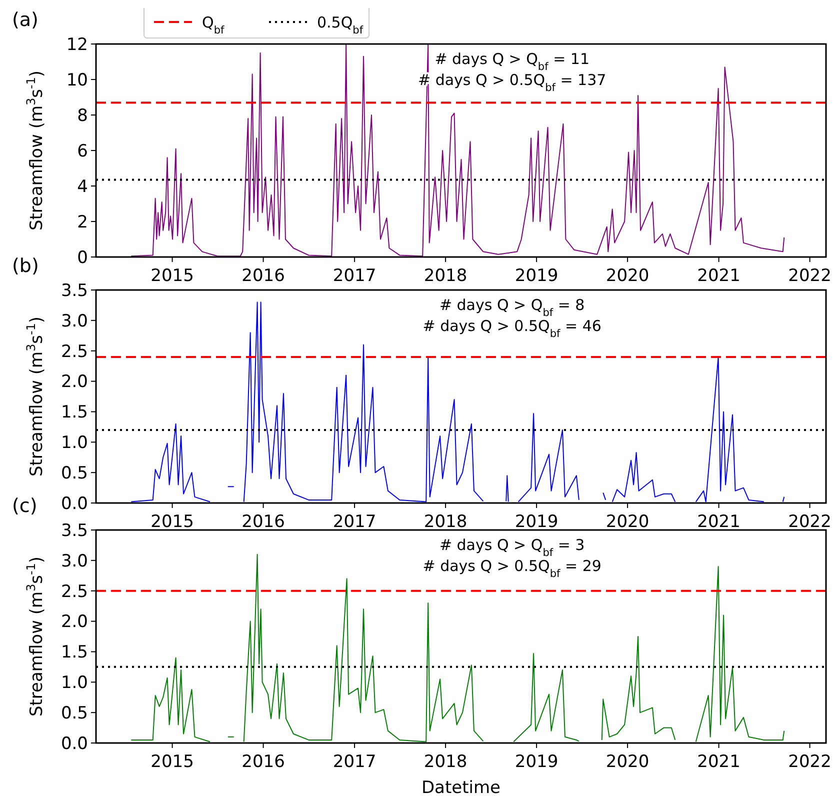  Describe the element at coordinates (82, 186) in the screenshot. I see `y-tick-label: 4` at that location.